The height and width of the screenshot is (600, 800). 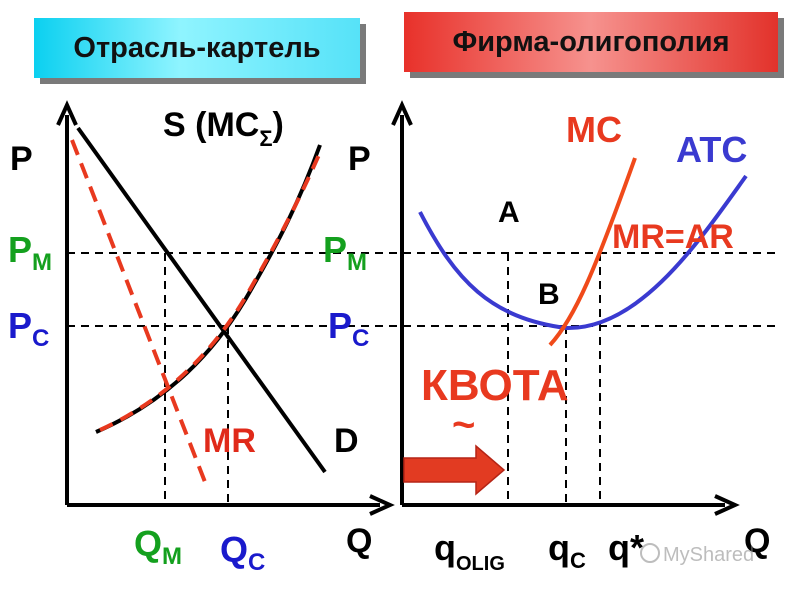 I want to click on right-axis-q-label: Q, so click(x=757, y=541).